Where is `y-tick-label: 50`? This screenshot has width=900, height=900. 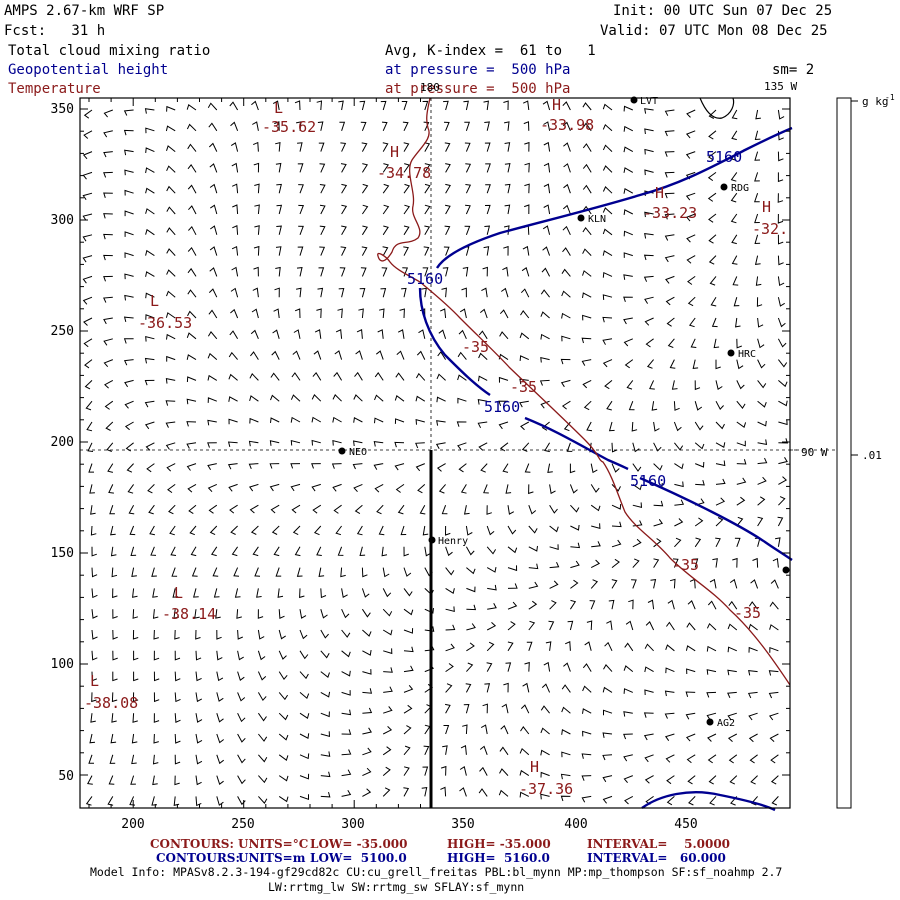
y-tick-label: 50 is located at coordinates (66, 776).